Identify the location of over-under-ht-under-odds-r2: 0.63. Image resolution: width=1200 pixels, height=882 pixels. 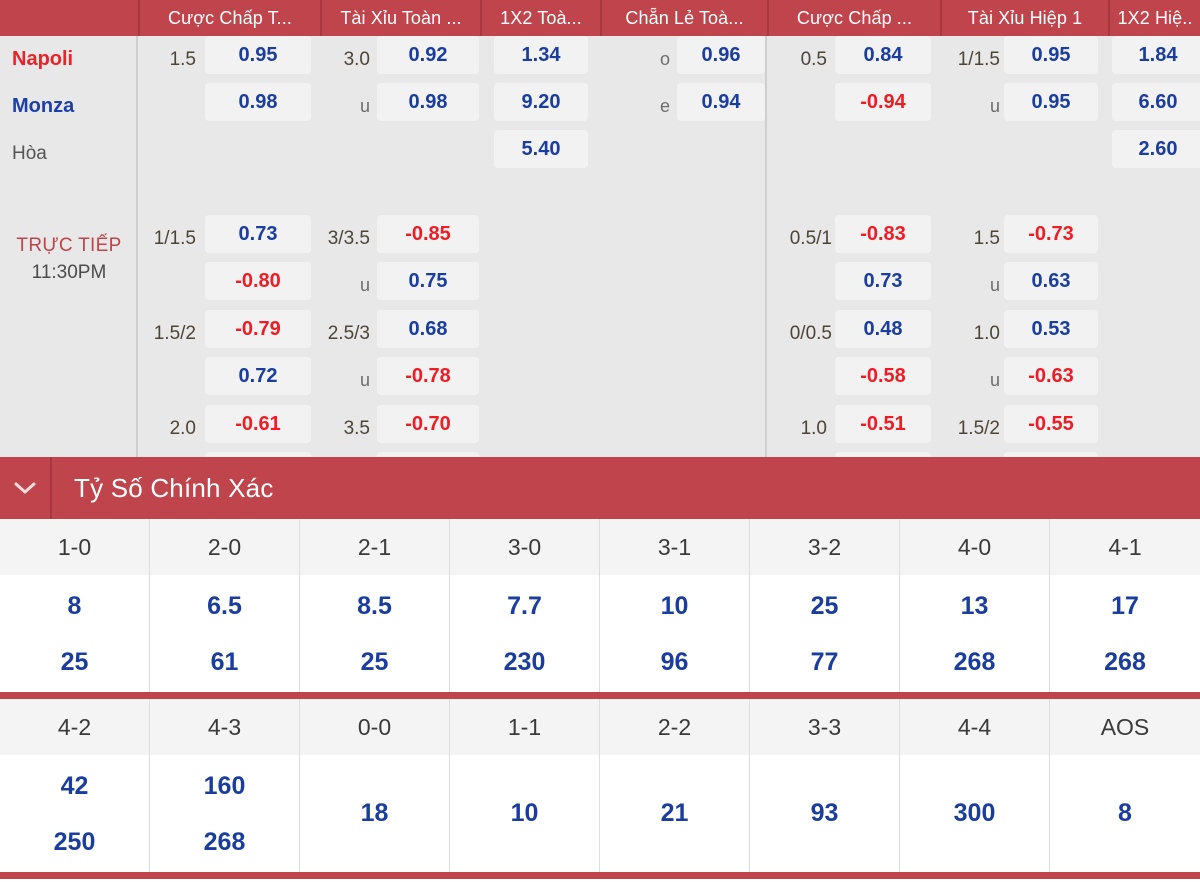
(1051, 281).